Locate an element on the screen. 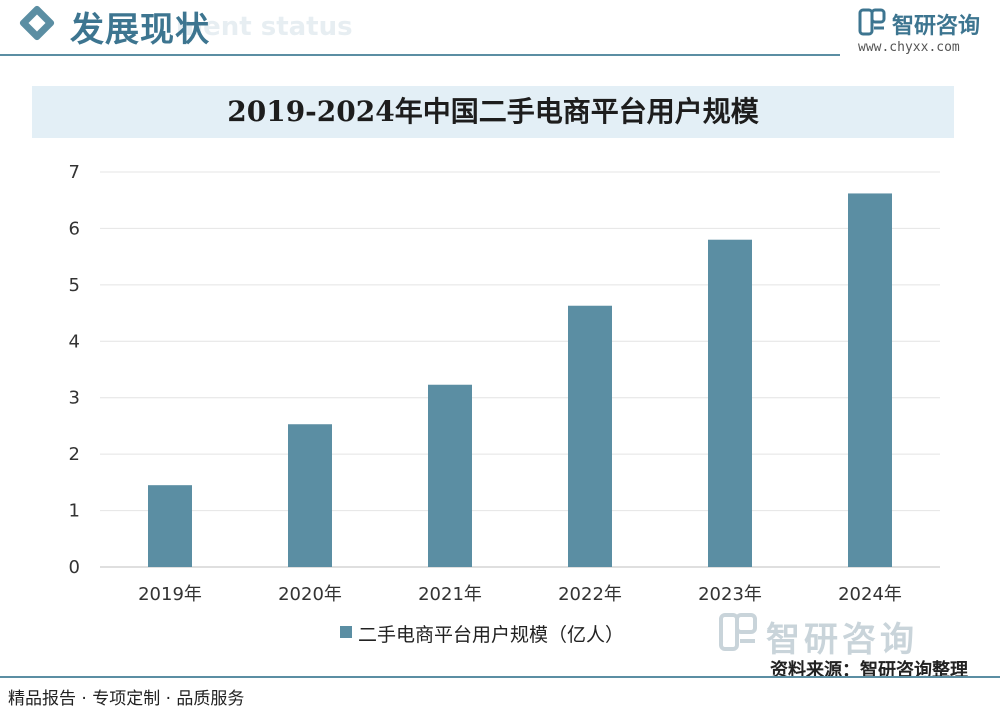 This screenshot has width=1000, height=713. x-tick-label: 2021年 is located at coordinates (450, 594).